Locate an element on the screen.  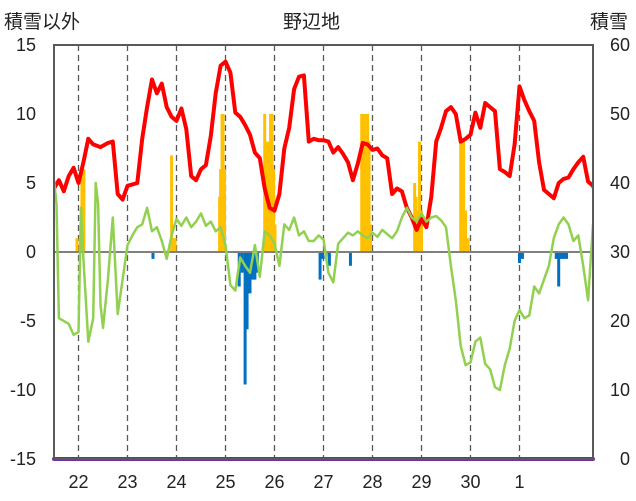
x-tick-label: 29 is located at coordinates (421, 482).